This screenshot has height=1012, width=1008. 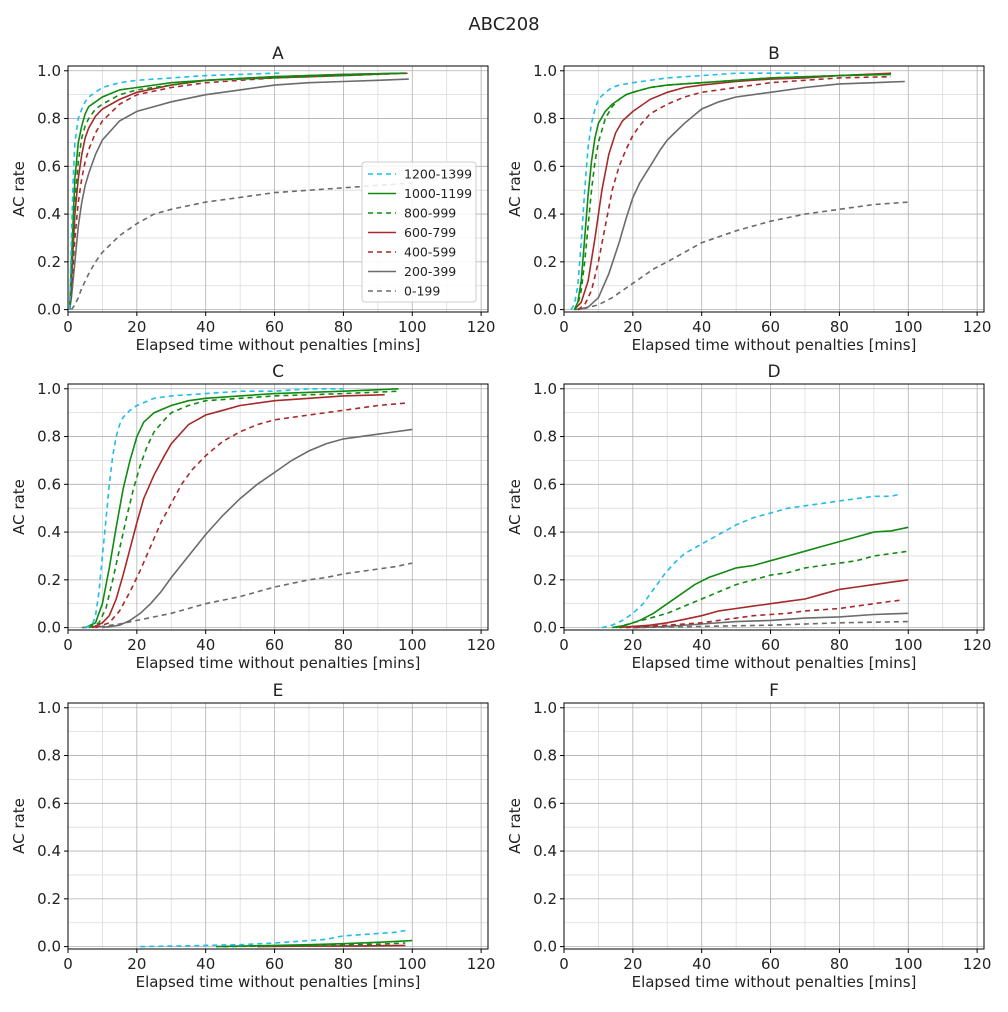 What do you see at coordinates (430, 232) in the screenshot?
I see `legend-label: 600-799` at bounding box center [430, 232].